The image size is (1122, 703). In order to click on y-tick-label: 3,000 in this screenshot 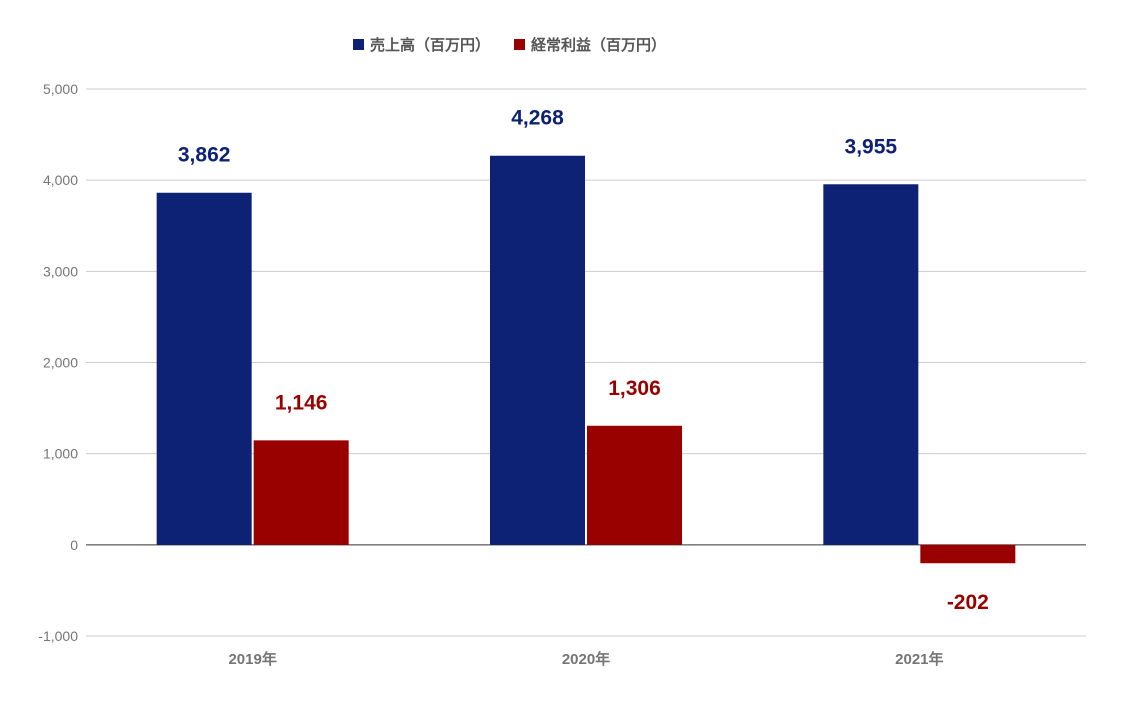, I will do `click(60, 271)`.